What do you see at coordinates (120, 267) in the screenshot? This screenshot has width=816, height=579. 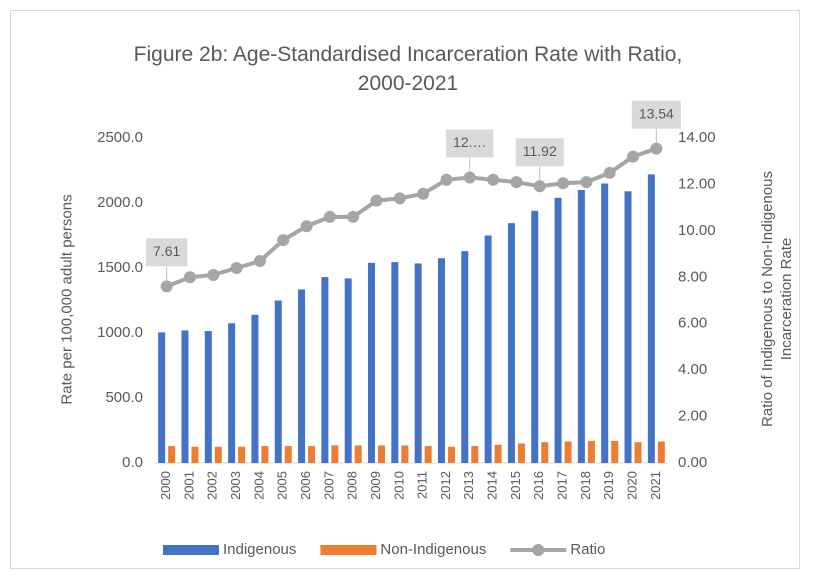 I see `y-tick-label: 1500.0` at bounding box center [120, 267].